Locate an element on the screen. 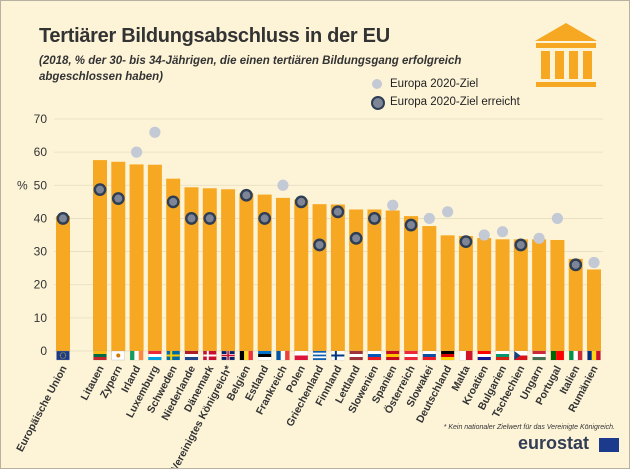 The image size is (630, 469). y-tick-label: 60 is located at coordinates (41, 152).